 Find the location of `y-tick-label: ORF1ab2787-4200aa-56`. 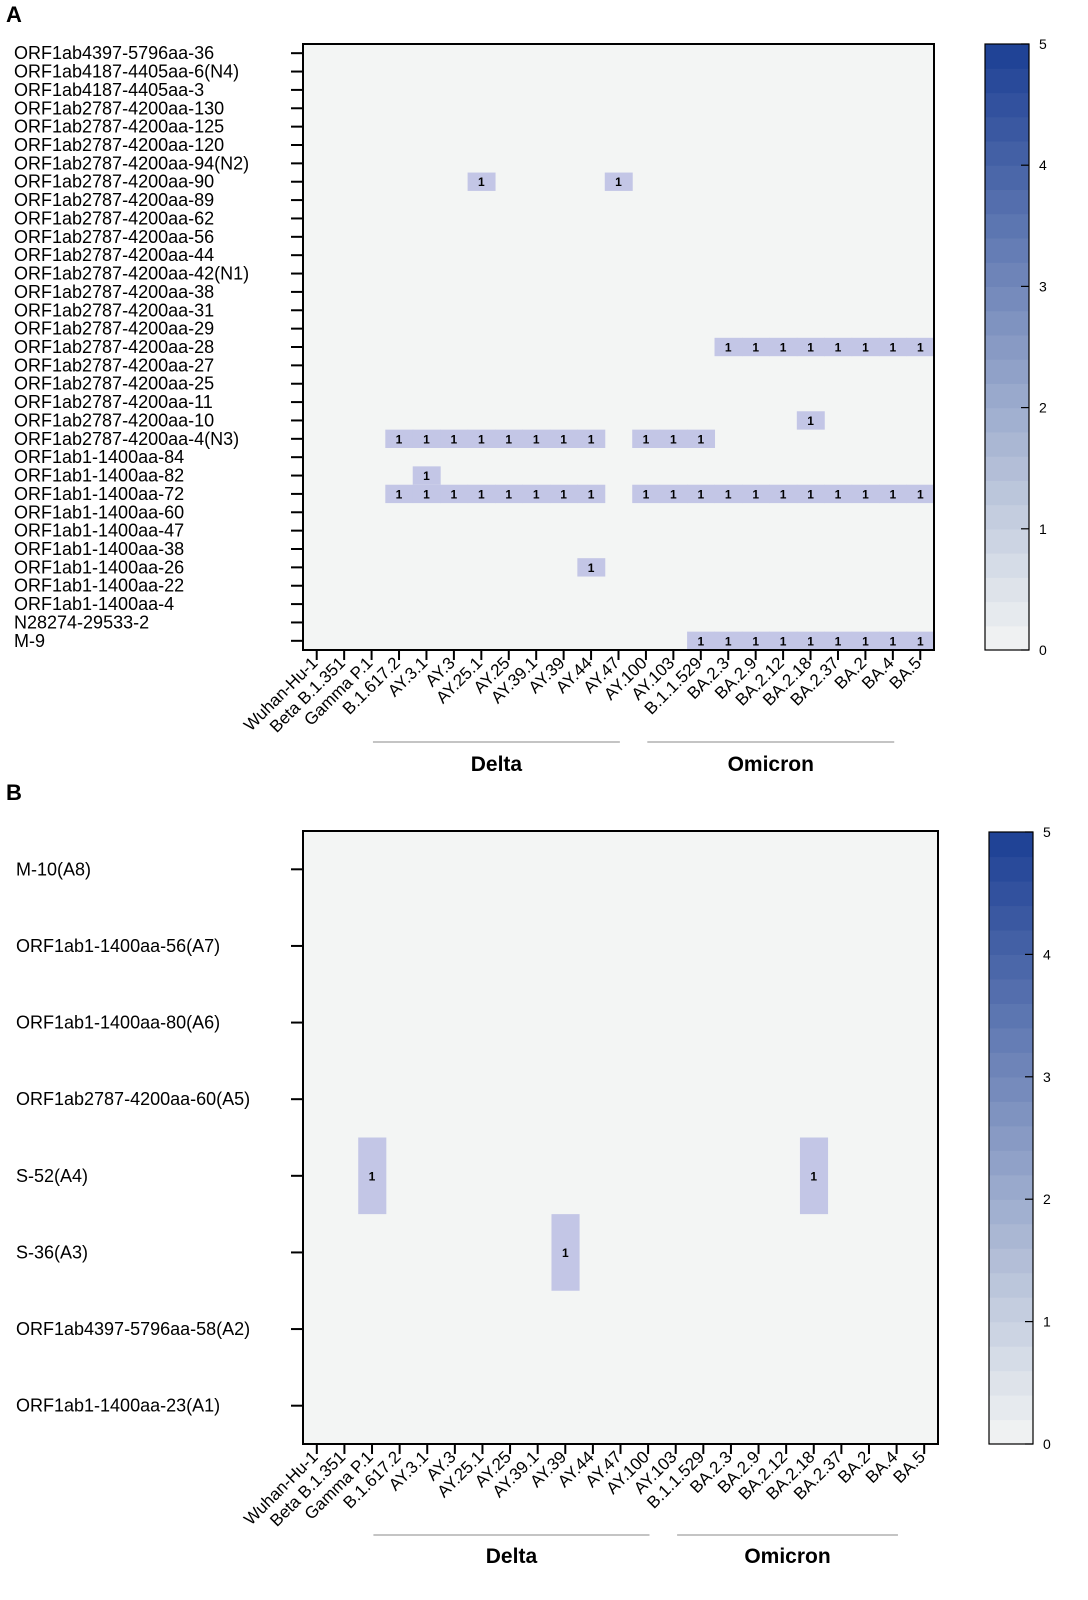

y-tick-label: ORF1ab2787-4200aa-56 is located at coordinates (114, 237).